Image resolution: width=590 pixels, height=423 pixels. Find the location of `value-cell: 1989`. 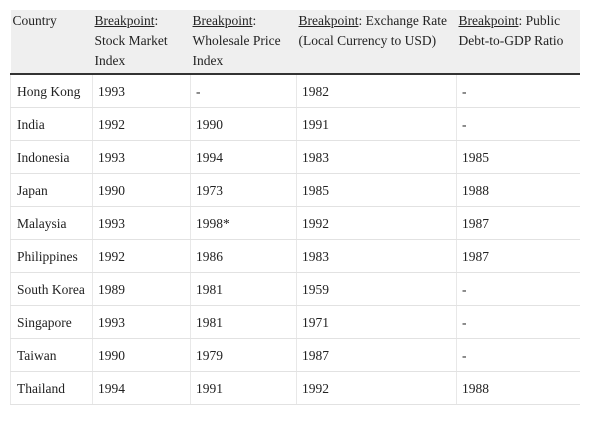

value-cell: 1989 is located at coordinates (141, 289).